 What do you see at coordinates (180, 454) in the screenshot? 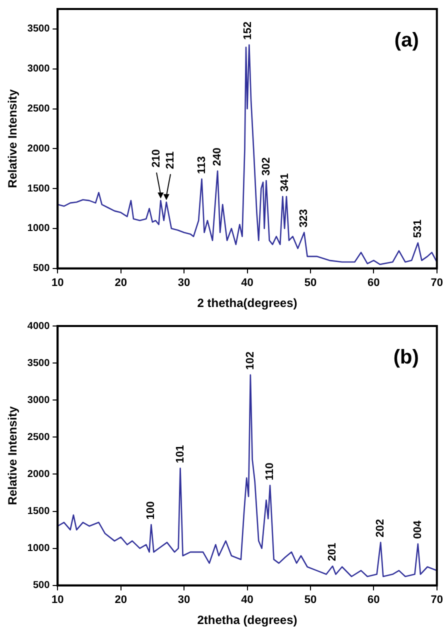
I see `annotation: 101` at bounding box center [180, 454].